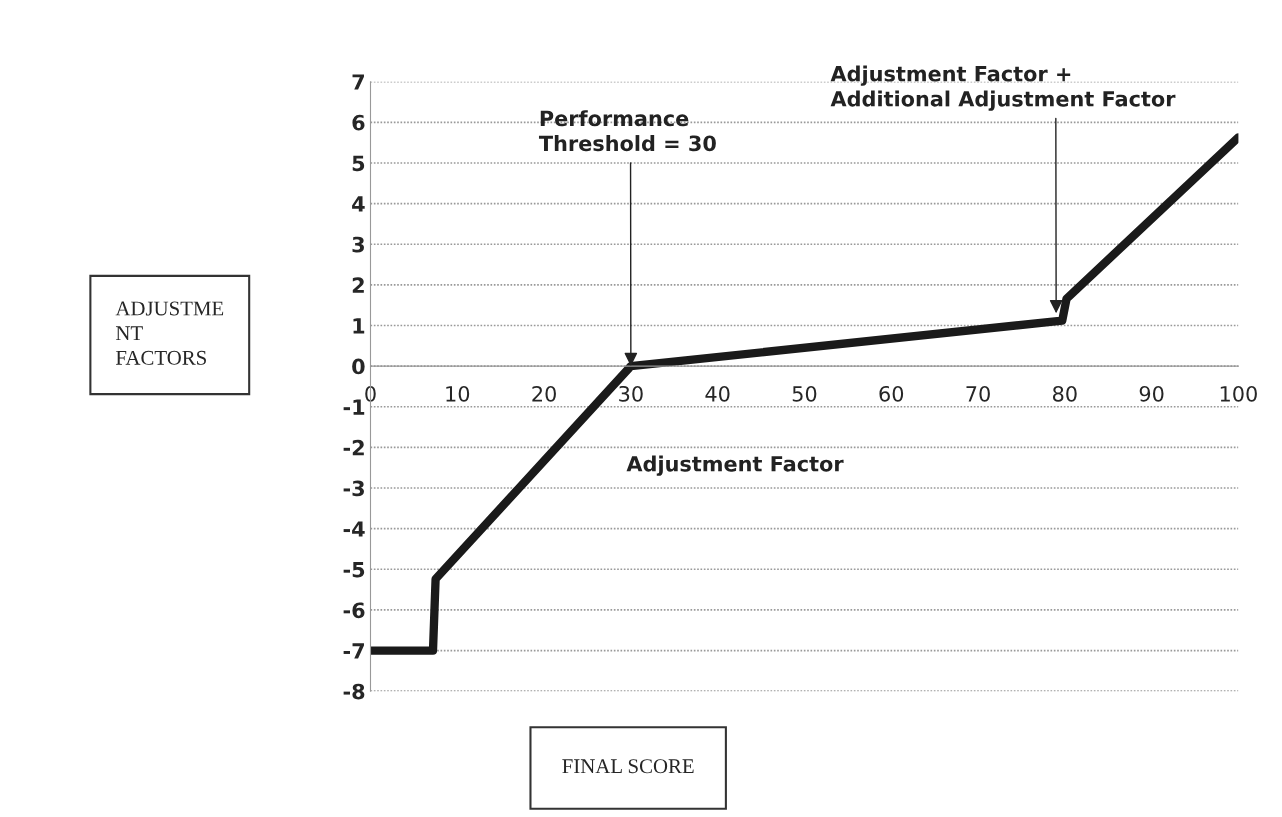 This screenshot has height=817, width=1282. What do you see at coordinates (631, 393) in the screenshot?
I see `x-tick-label: 30` at bounding box center [631, 393].